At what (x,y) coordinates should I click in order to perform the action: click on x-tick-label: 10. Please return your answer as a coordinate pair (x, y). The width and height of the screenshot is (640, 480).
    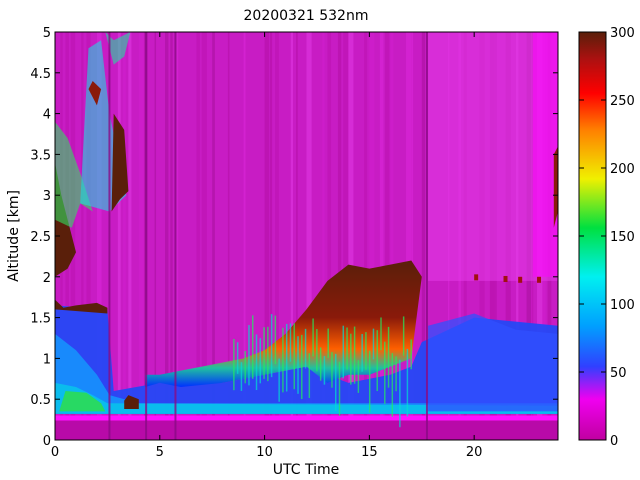
    Looking at the image, I should click on (264, 452).